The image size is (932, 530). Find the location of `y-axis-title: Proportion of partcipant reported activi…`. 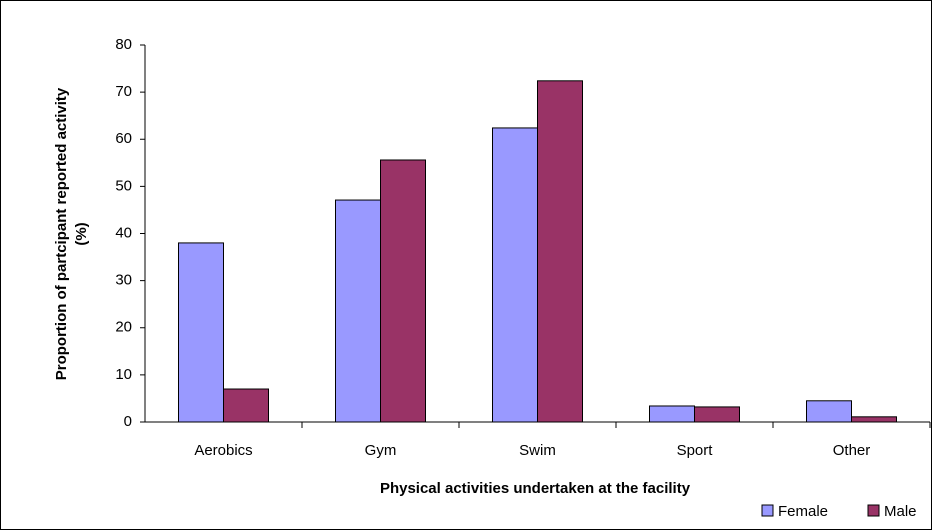

y-axis-title: Proportion of partcipant reported activi… is located at coordinates (71, 233).